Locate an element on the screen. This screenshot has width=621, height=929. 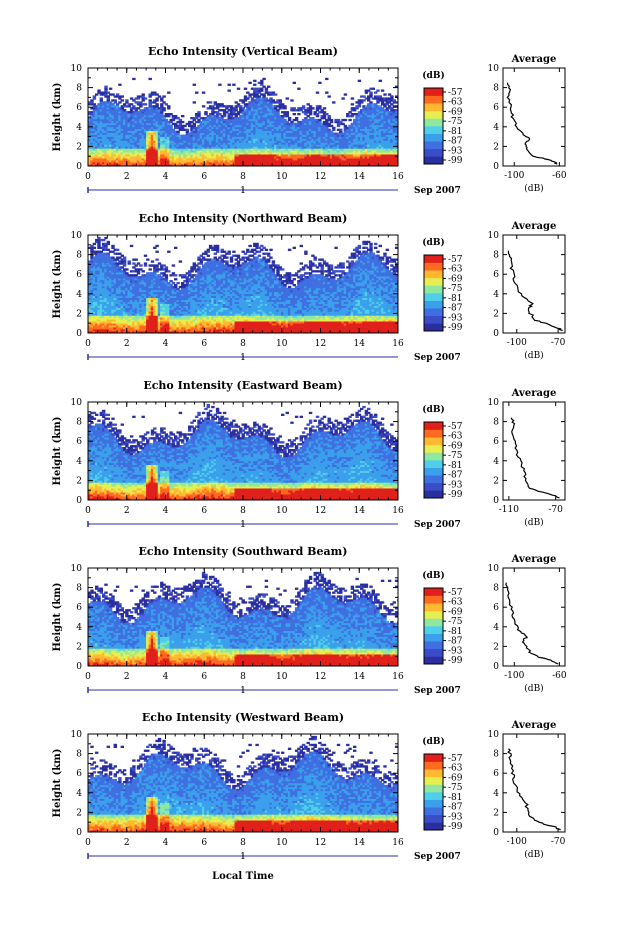
panel-title: Echo Intensity (Vertical Beam) is located at coordinates (243, 51).